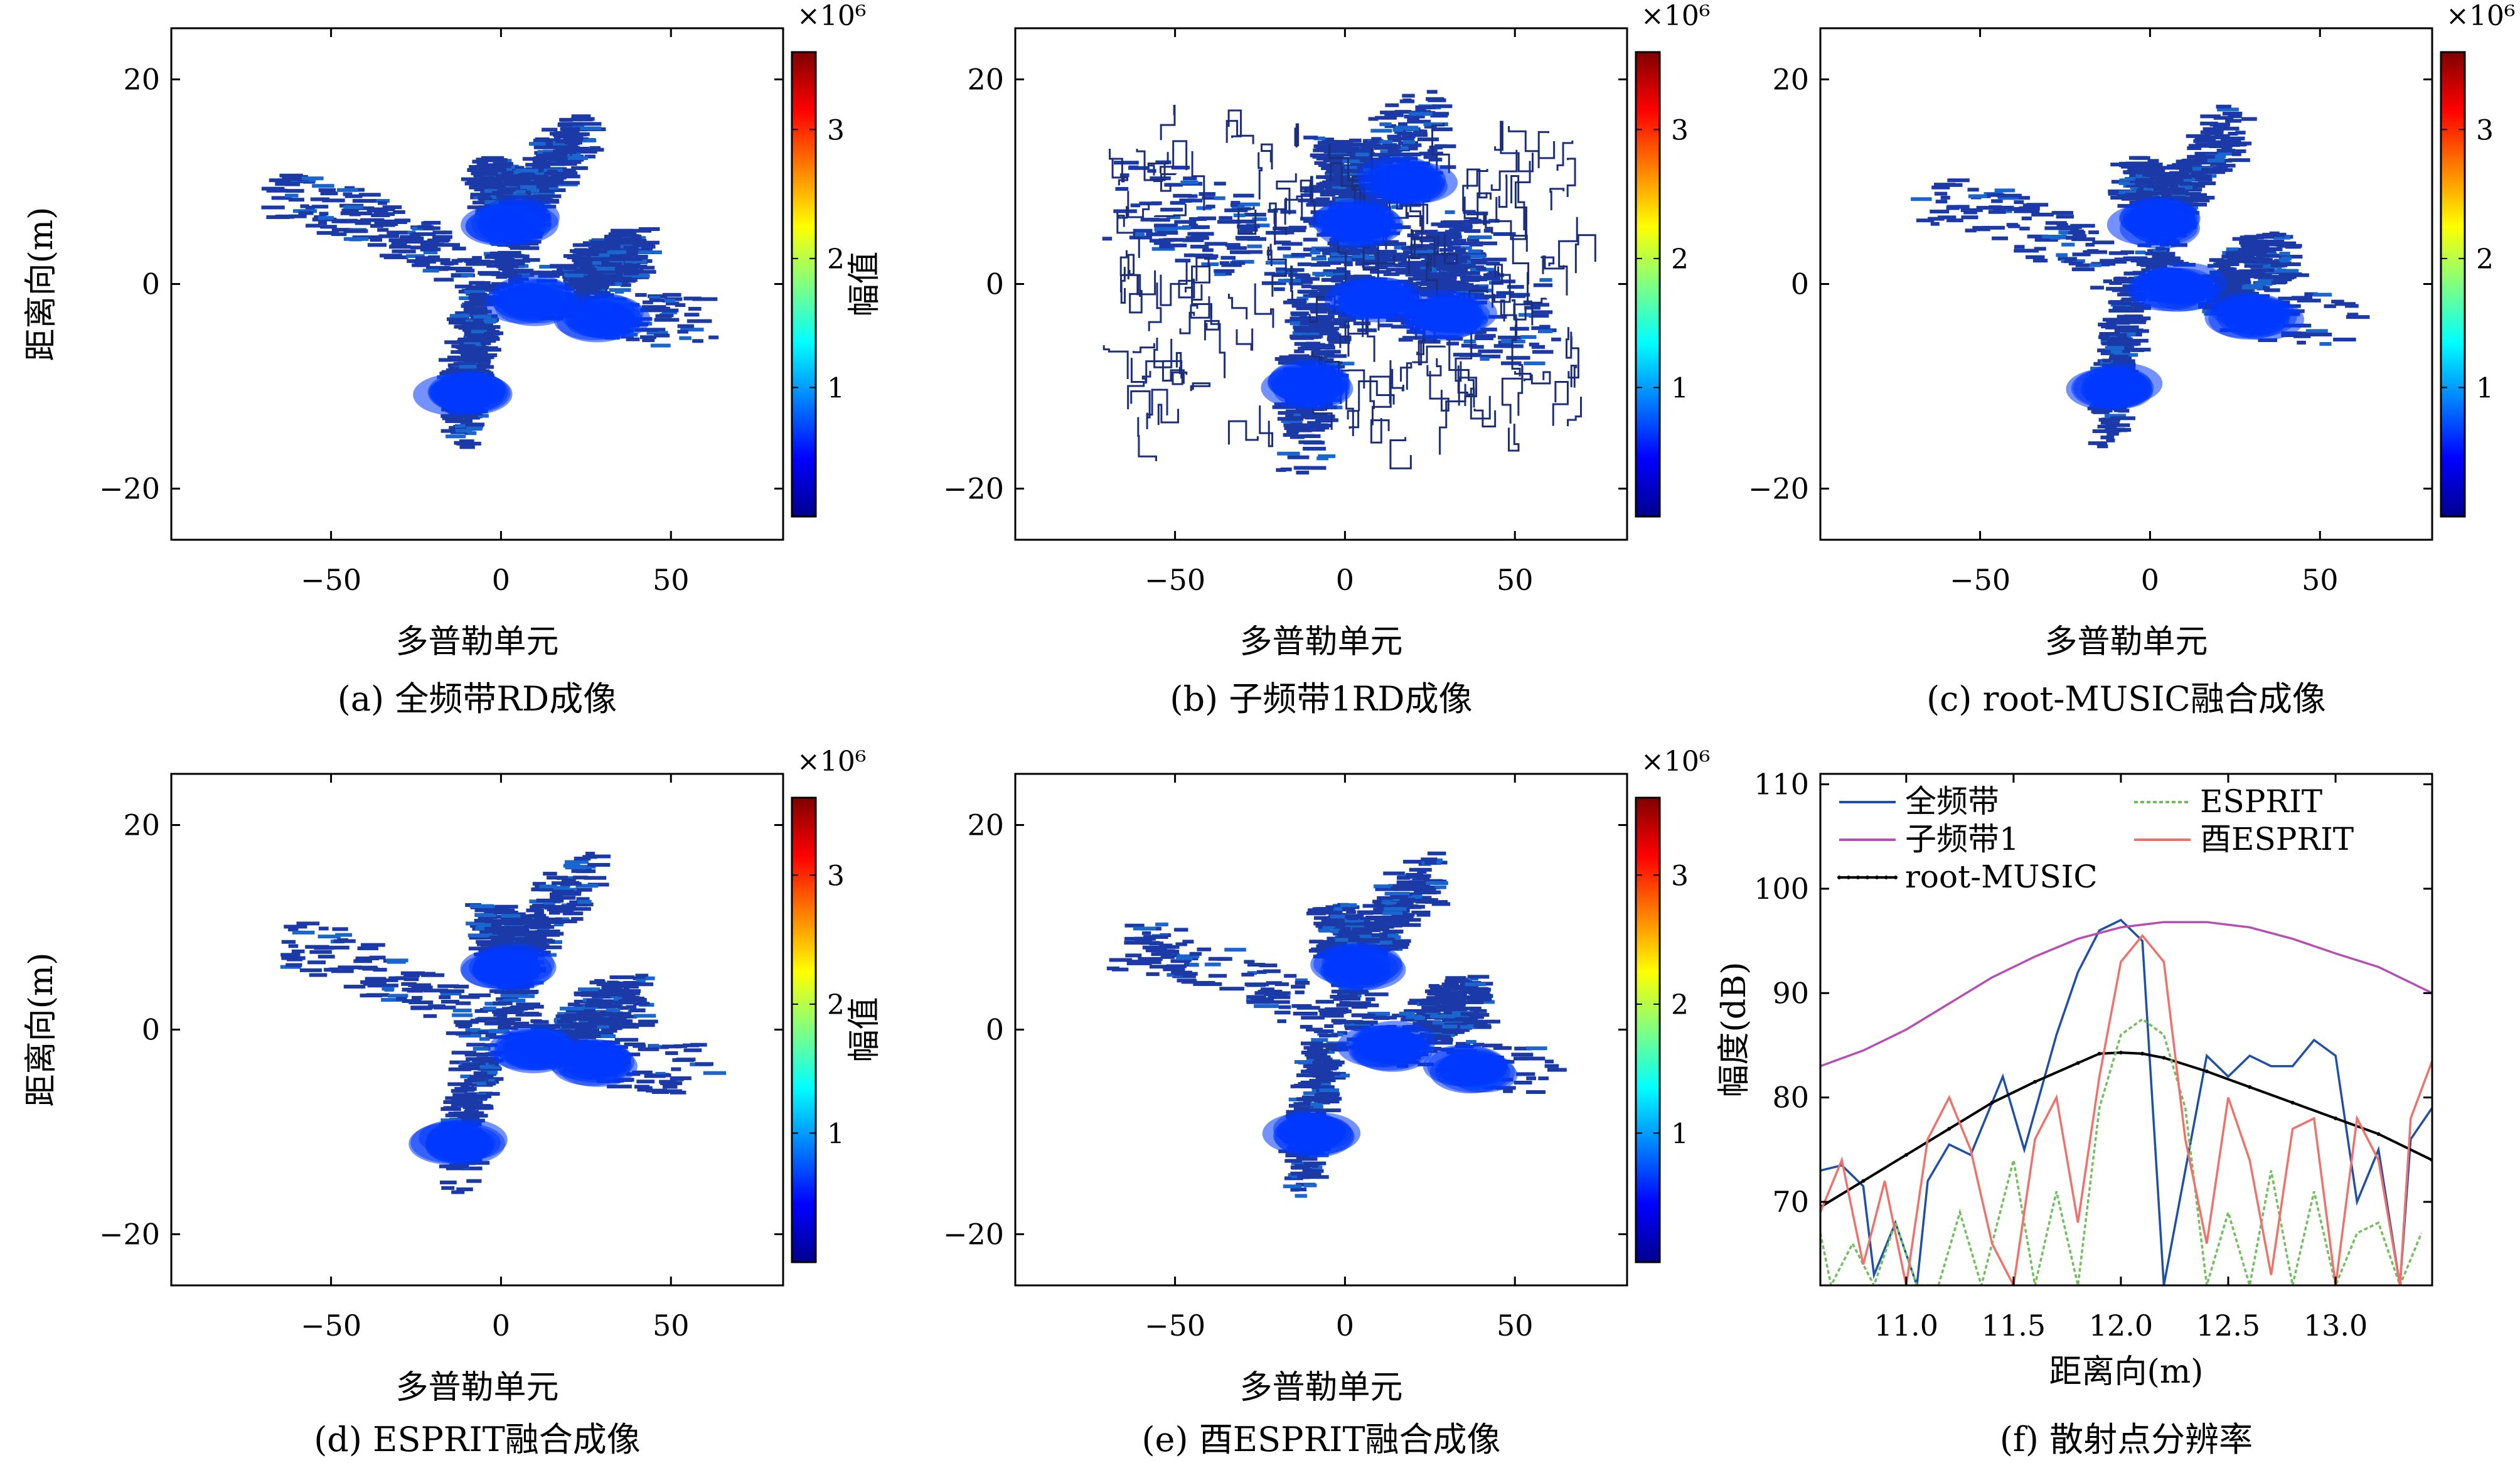 The height and width of the screenshot is (1463, 2520). I want to click on x-tick-label: 50, so click(2320, 580).